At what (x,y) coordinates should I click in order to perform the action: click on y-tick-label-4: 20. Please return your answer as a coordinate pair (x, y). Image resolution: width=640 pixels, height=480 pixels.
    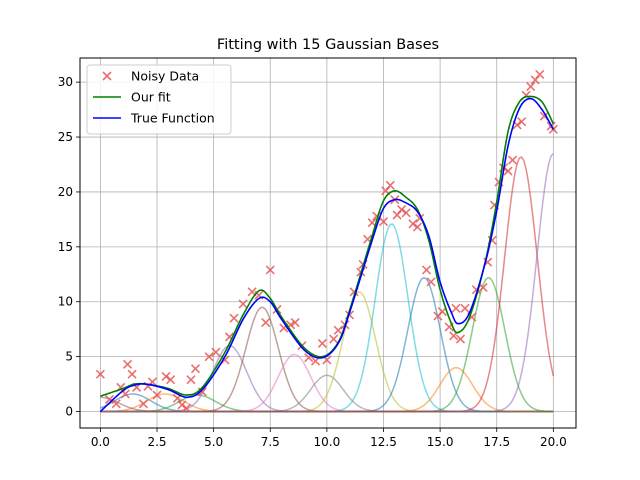
    Looking at the image, I should click on (65, 192).